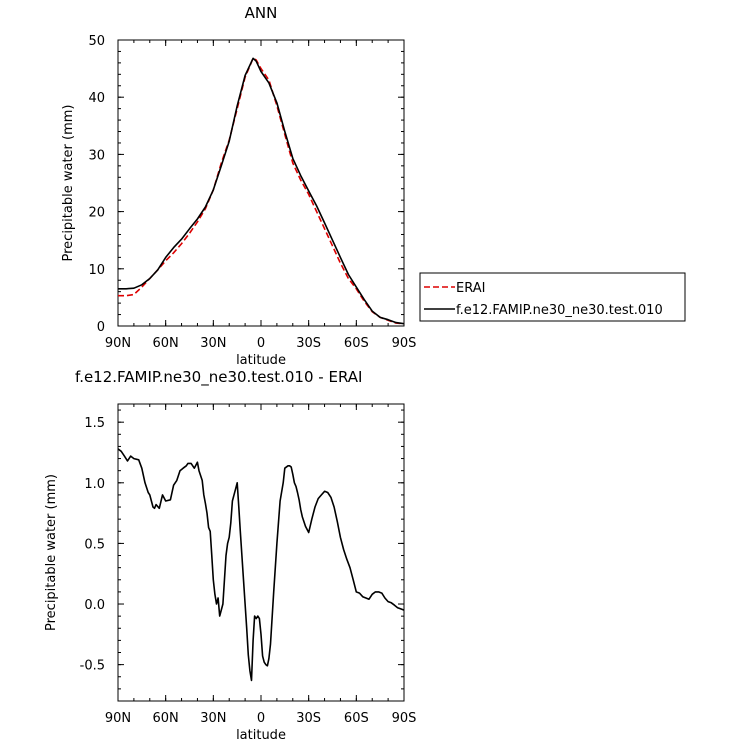 The height and width of the screenshot is (748, 733). I want to click on chart-title: f.e12.FAMIP.ne30_ne30.test.010 - ERAI, so click(218, 377).